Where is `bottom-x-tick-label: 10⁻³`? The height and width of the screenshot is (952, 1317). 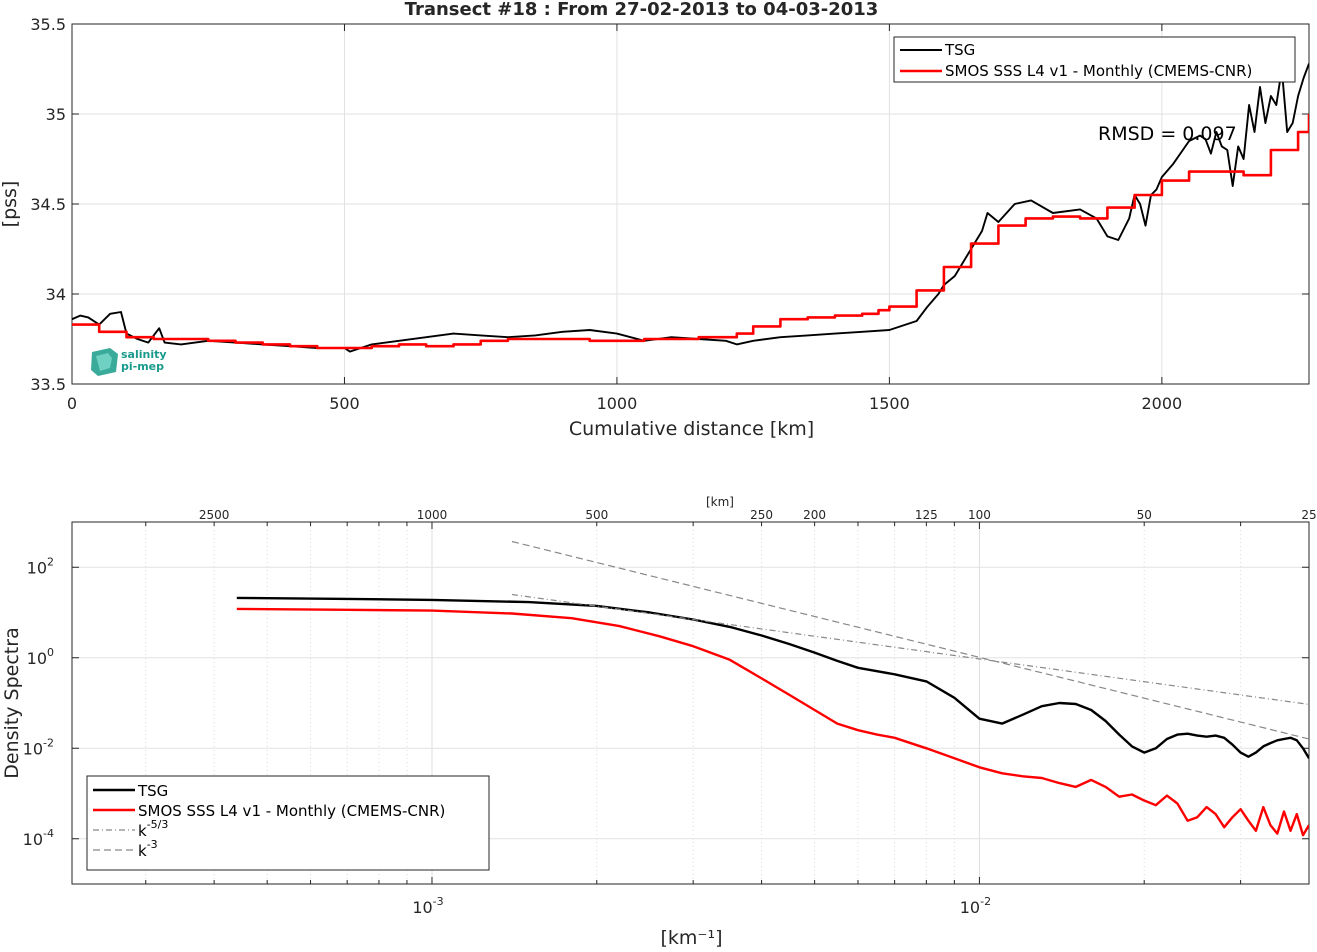
bottom-x-tick-label: 10⁻³ is located at coordinates (427, 906).